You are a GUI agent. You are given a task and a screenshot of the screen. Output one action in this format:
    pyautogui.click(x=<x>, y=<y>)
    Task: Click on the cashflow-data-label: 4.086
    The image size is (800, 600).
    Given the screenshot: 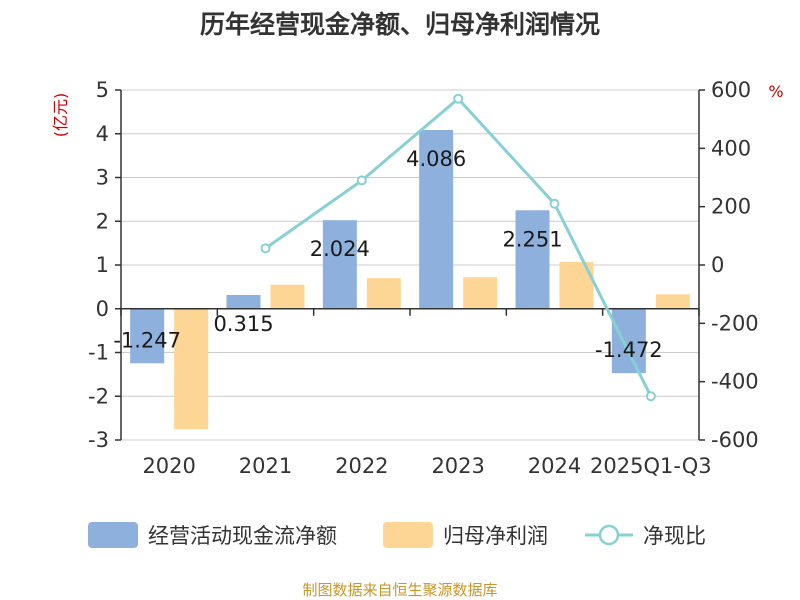 What is the action you would take?
    pyautogui.click(x=436, y=159)
    